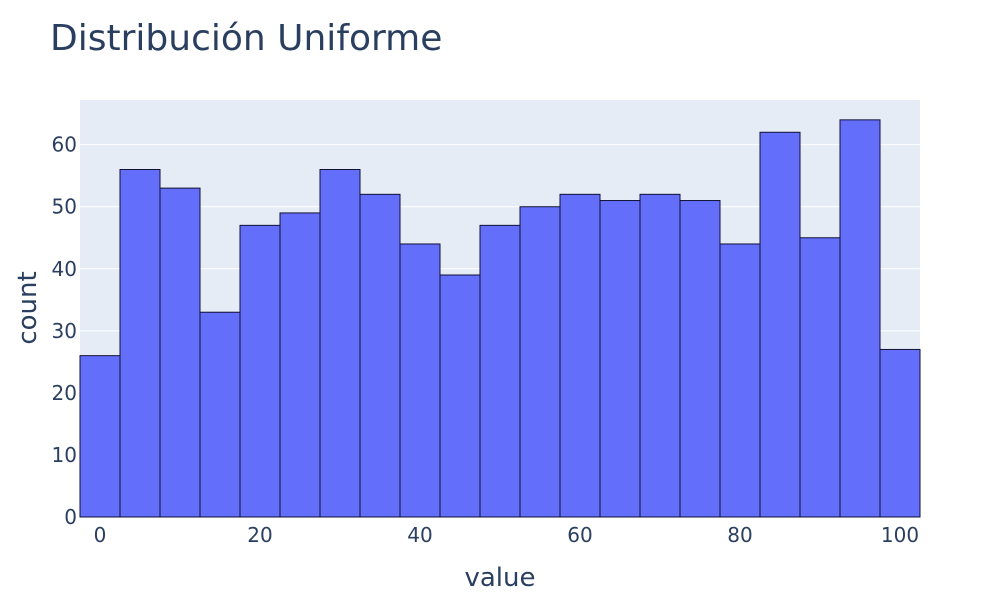 This screenshot has height=604, width=1000. Describe the element at coordinates (100, 535) in the screenshot. I see `x-tick-label-0: 0` at that location.